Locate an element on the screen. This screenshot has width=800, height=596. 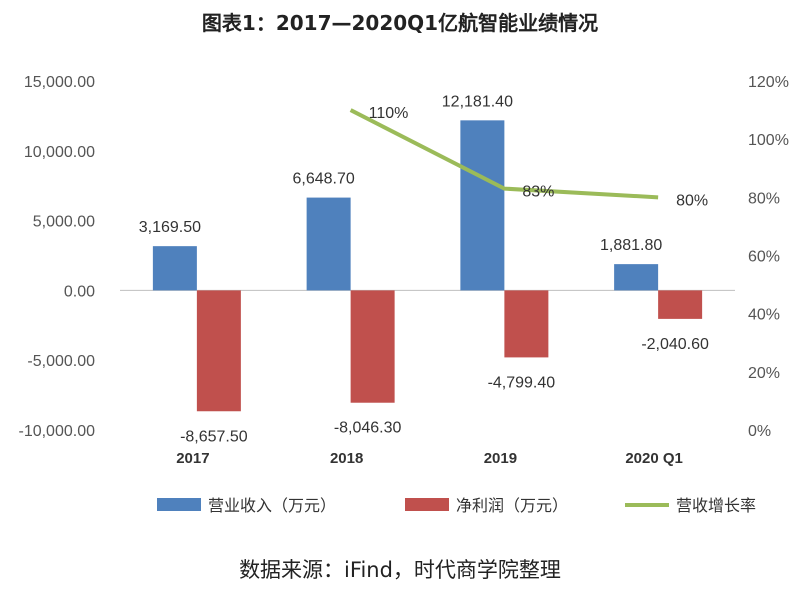
growth-line-layer is located at coordinates (504, 154).